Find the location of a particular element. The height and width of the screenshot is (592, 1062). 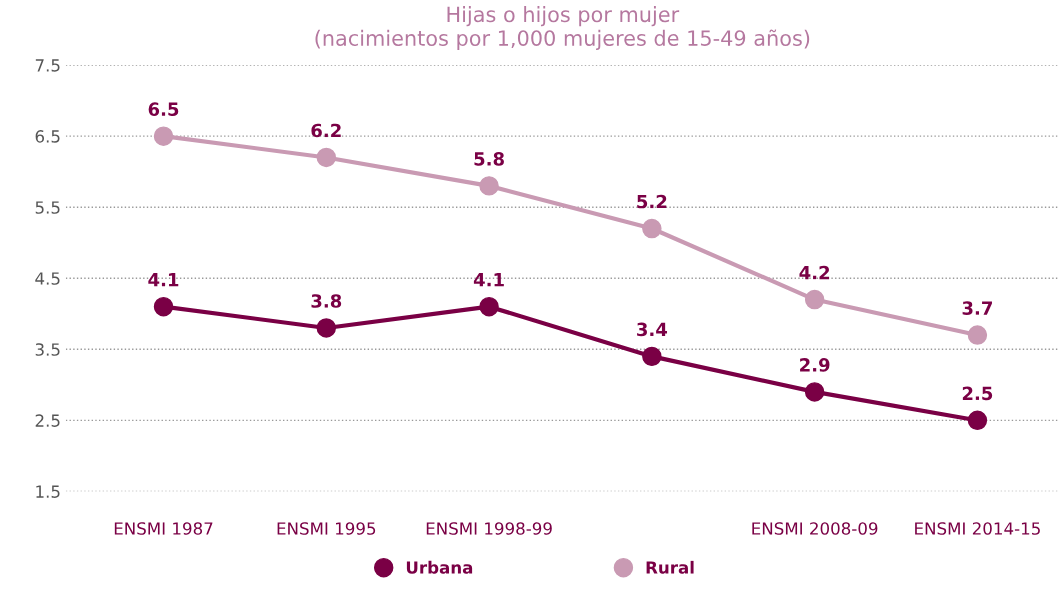

data-label: 3.8 is located at coordinates (326, 301).